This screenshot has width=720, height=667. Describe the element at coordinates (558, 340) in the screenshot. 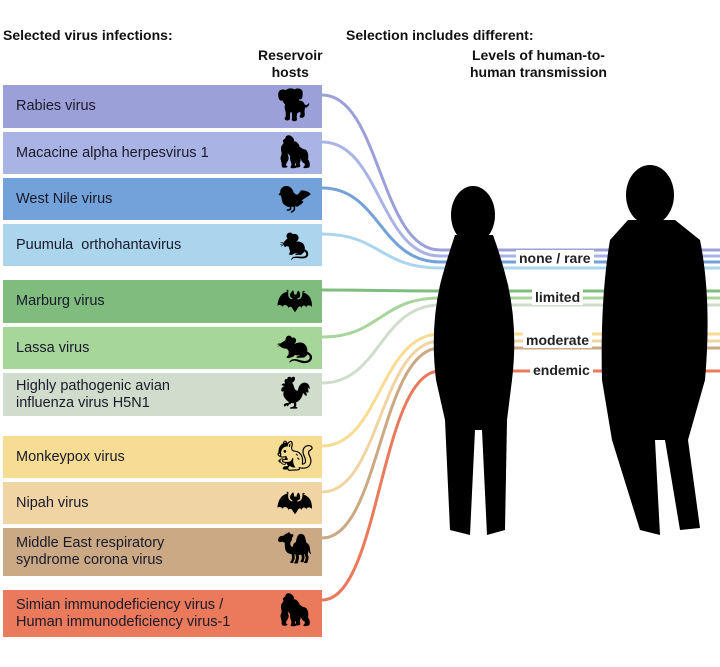

I see `level-label: moderate` at that location.